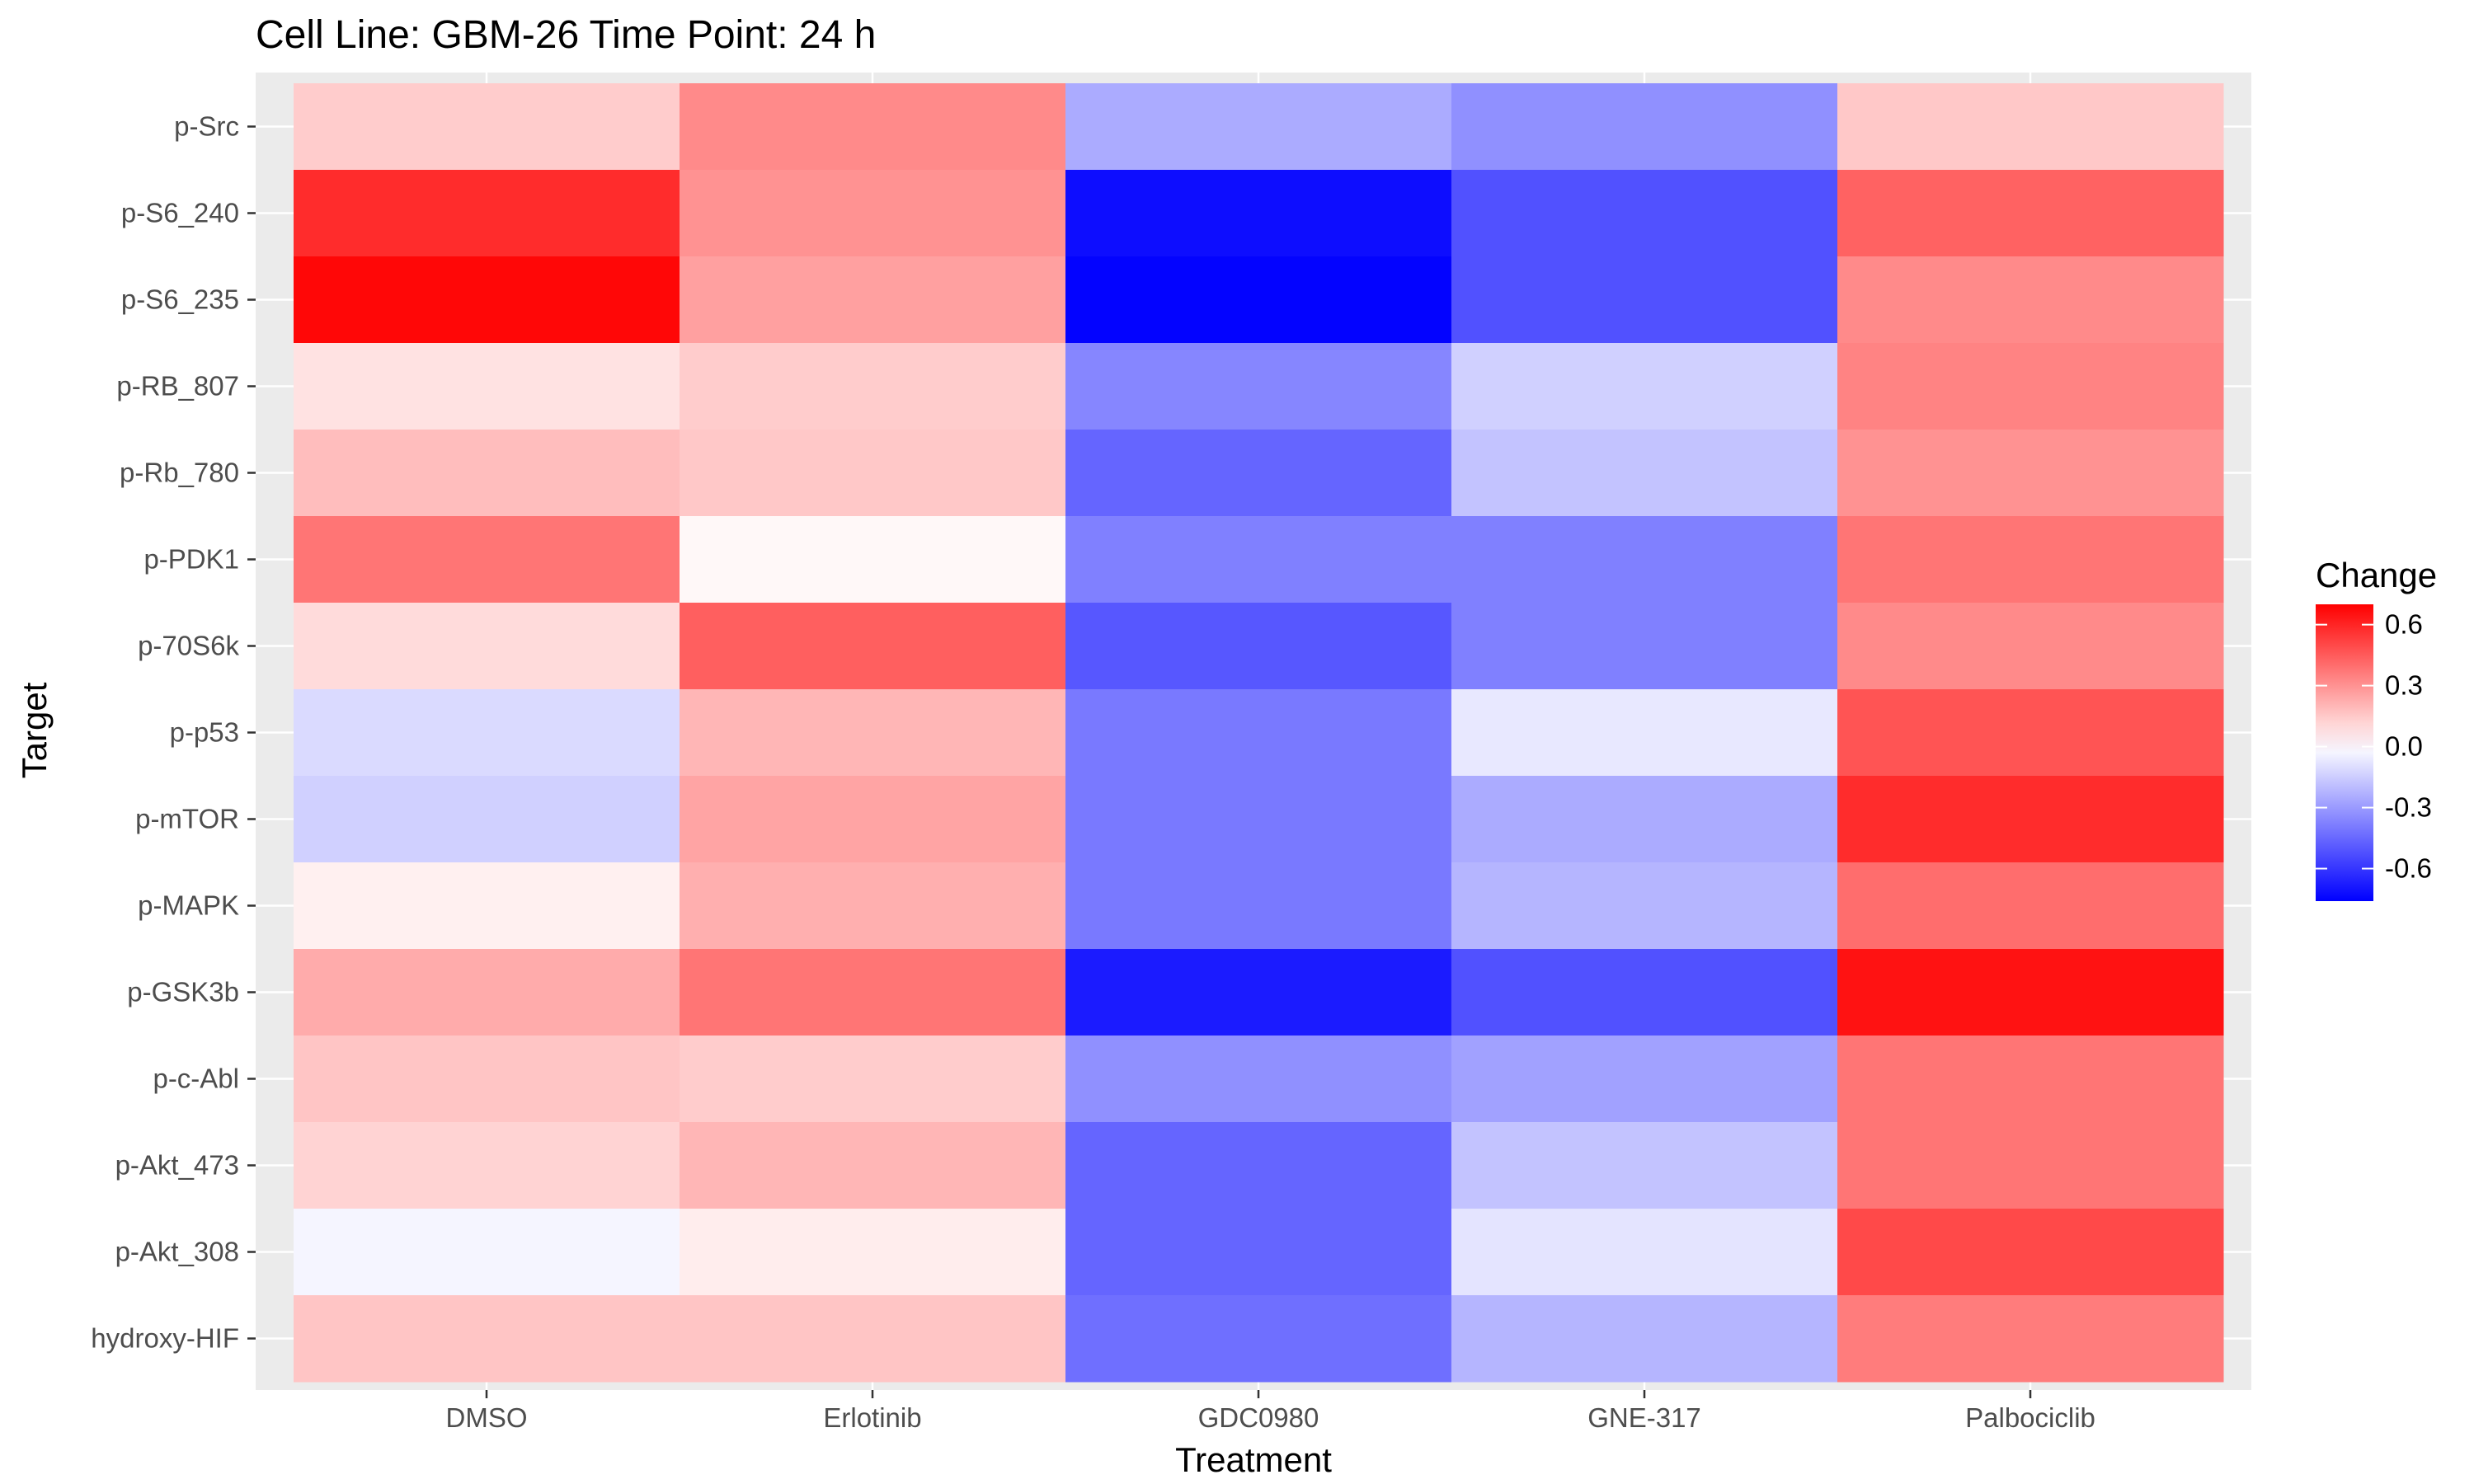  Describe the element at coordinates (873, 733) in the screenshot. I see `heatmap-cell-p-p53-Erlotinib` at that location.